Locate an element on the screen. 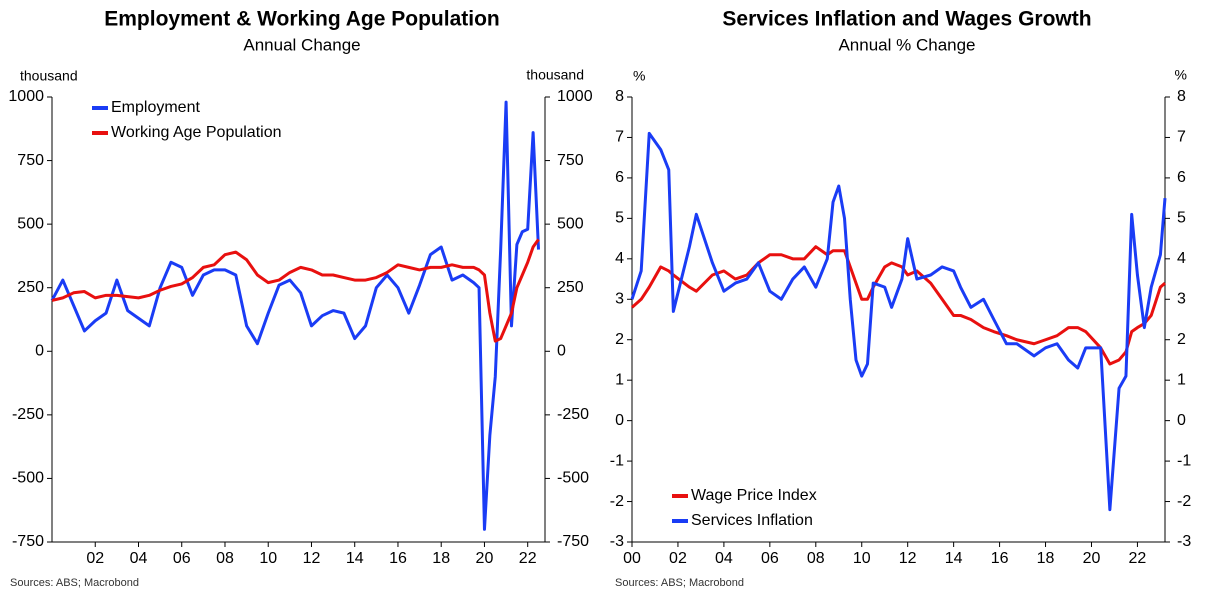 The height and width of the screenshot is (594, 1209). y-tick-label: 500 is located at coordinates (30, 223).